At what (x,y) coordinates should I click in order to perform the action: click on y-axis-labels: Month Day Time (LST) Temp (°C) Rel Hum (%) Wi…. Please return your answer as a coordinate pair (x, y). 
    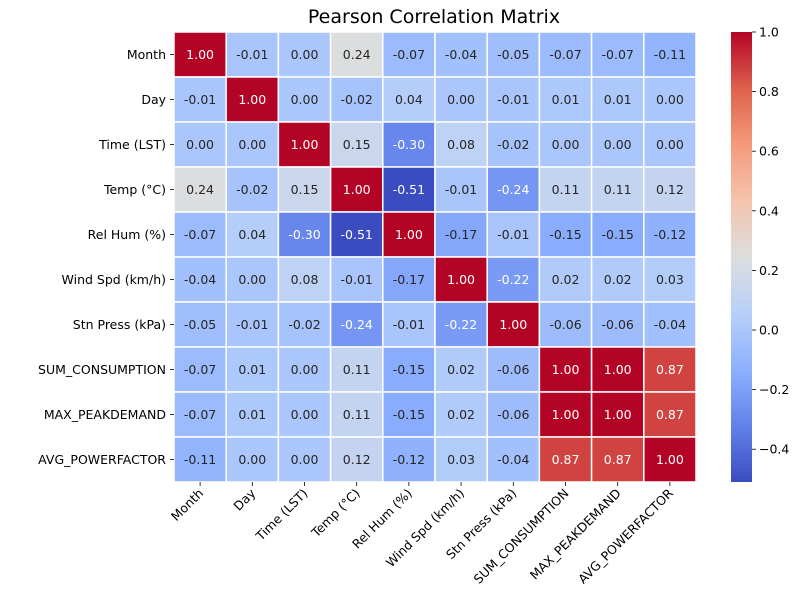
    Looking at the image, I should click on (106, 257).